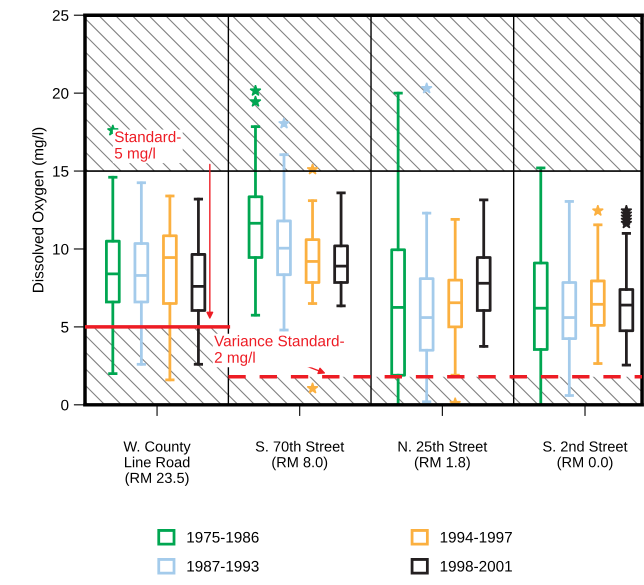 This screenshot has width=644, height=585. Describe the element at coordinates (279, 350) in the screenshot. I see `annotation: Variance Standard- 2 mg/l` at that location.